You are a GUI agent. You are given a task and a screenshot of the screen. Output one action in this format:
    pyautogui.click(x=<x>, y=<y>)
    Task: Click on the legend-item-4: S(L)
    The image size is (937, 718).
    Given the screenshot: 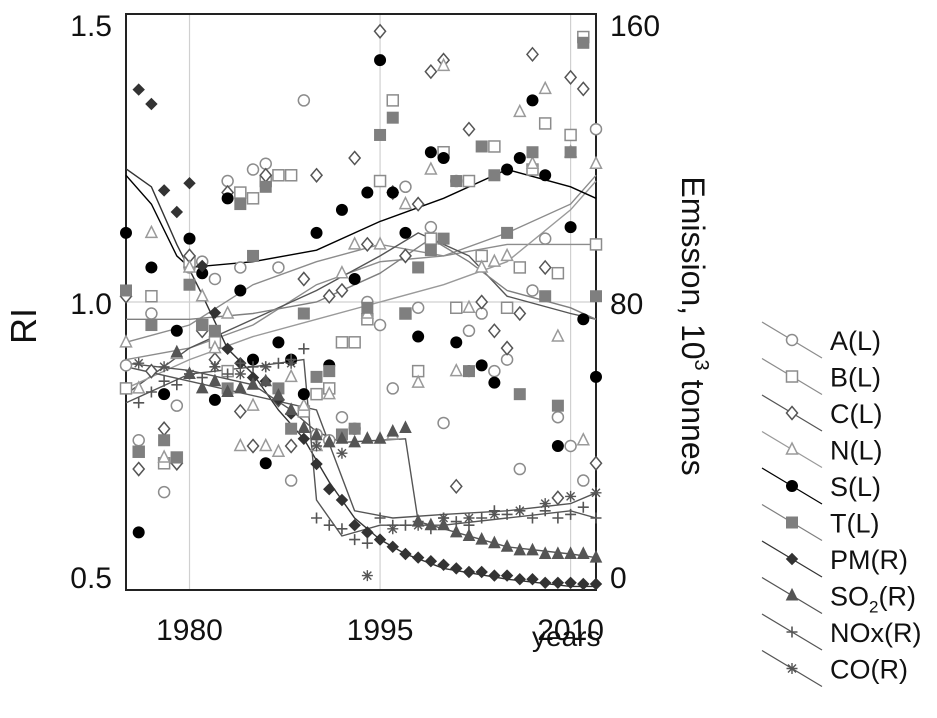 What is the action you would take?
    pyautogui.click(x=821, y=486)
    